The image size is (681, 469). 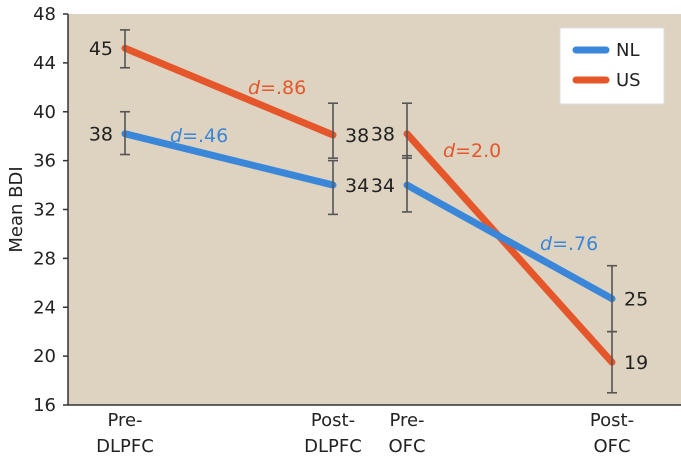 What do you see at coordinates (283, 88) in the screenshot?
I see `effect-size-value: =.86` at bounding box center [283, 88].